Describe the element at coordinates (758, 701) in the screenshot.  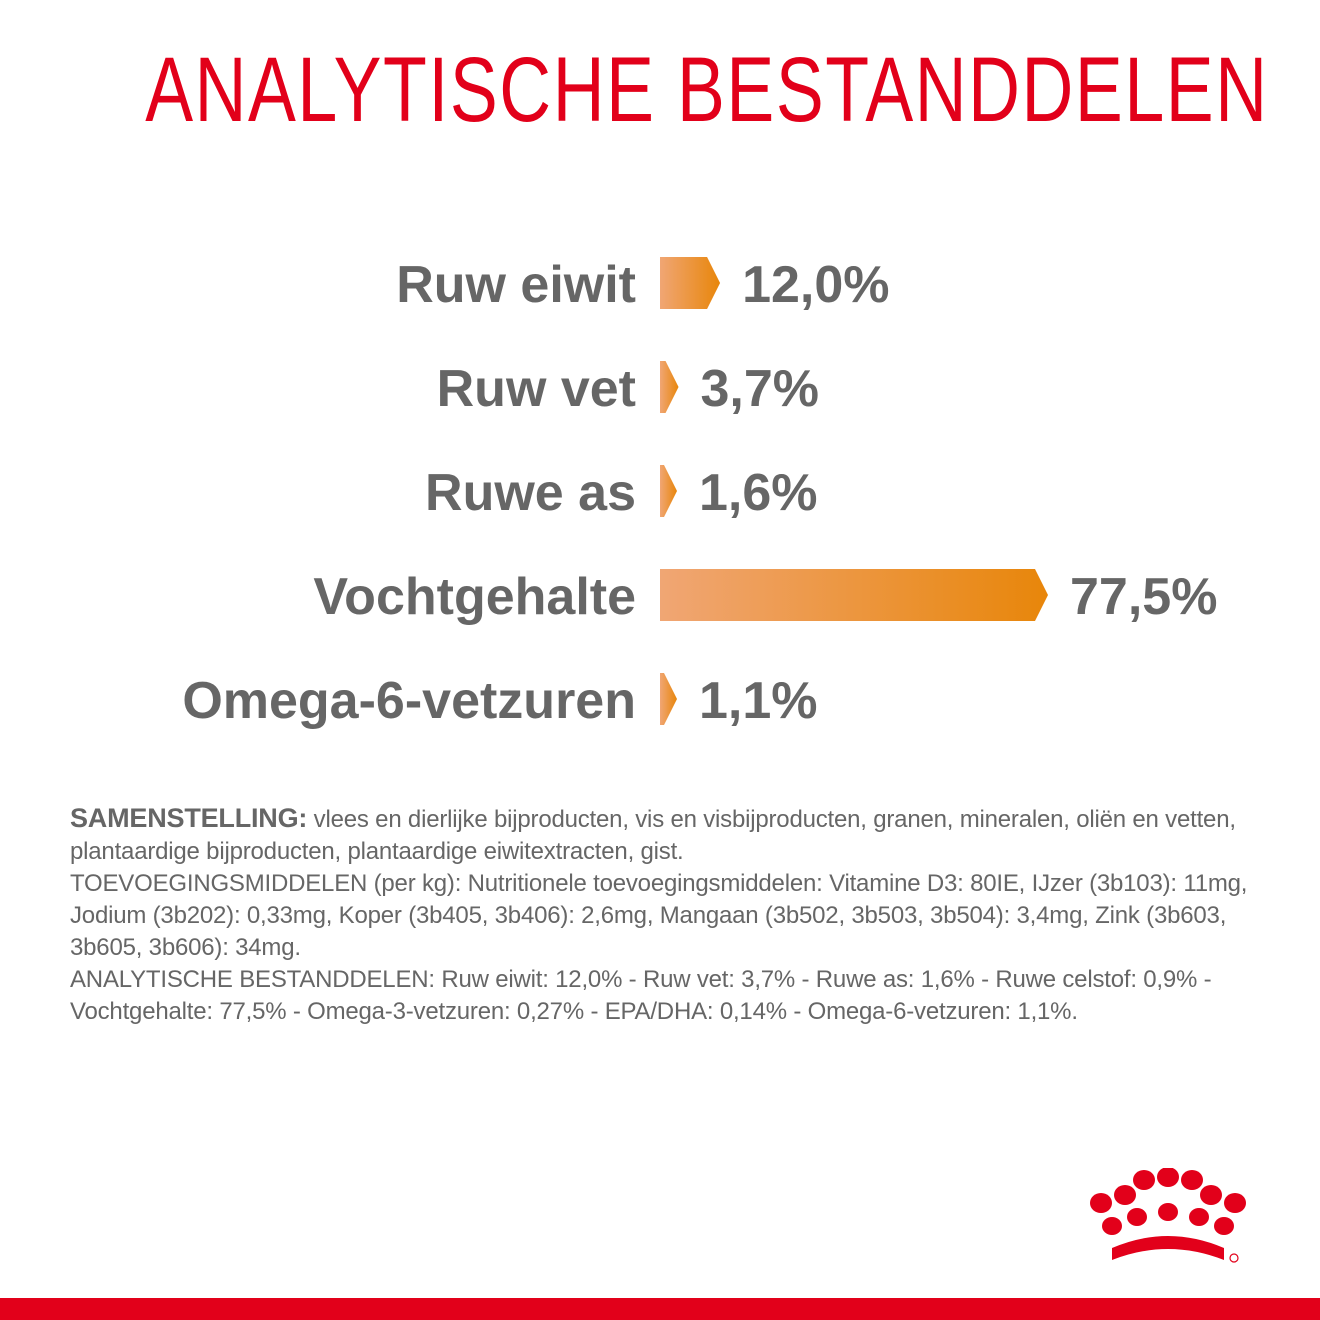
I see `bar-value-label: 1,1%` at that location.